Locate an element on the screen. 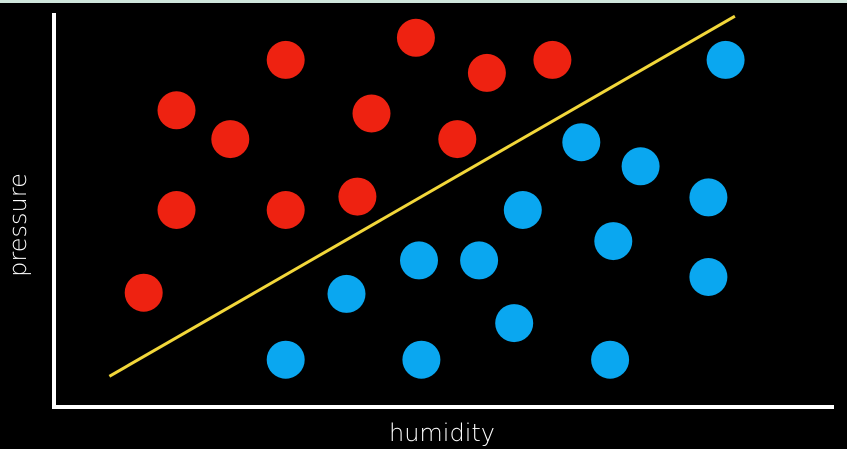  x-axis-label: humidity is located at coordinates (442, 433).